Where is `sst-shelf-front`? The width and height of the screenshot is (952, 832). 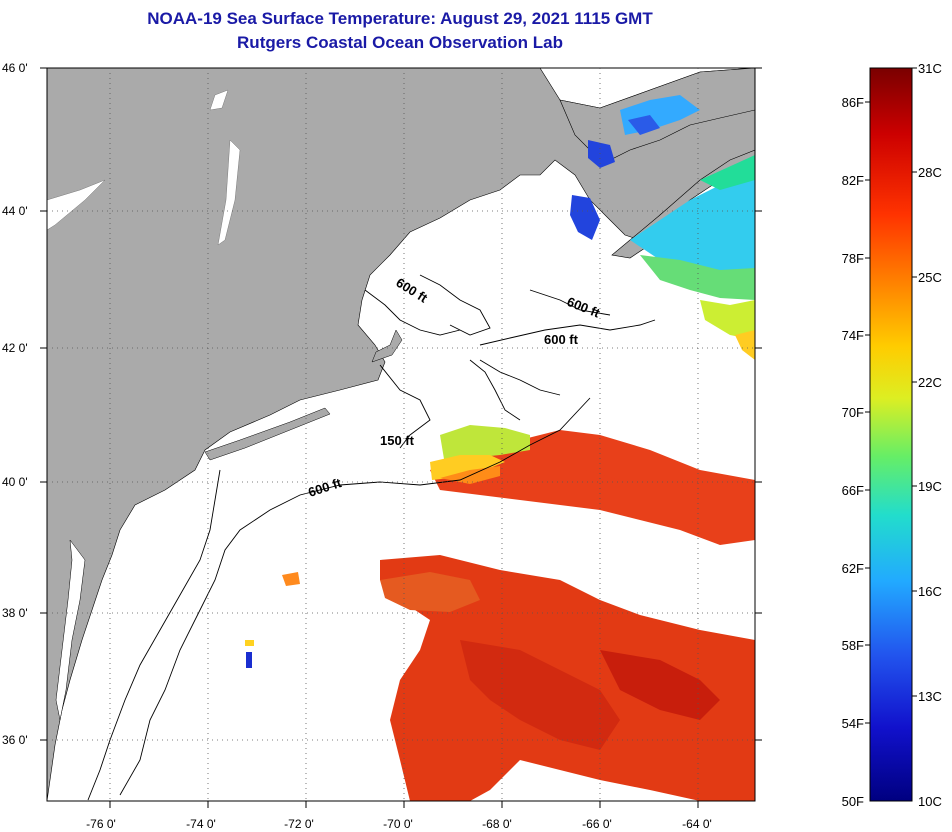 sst-shelf-front is located at coordinates (480, 454).